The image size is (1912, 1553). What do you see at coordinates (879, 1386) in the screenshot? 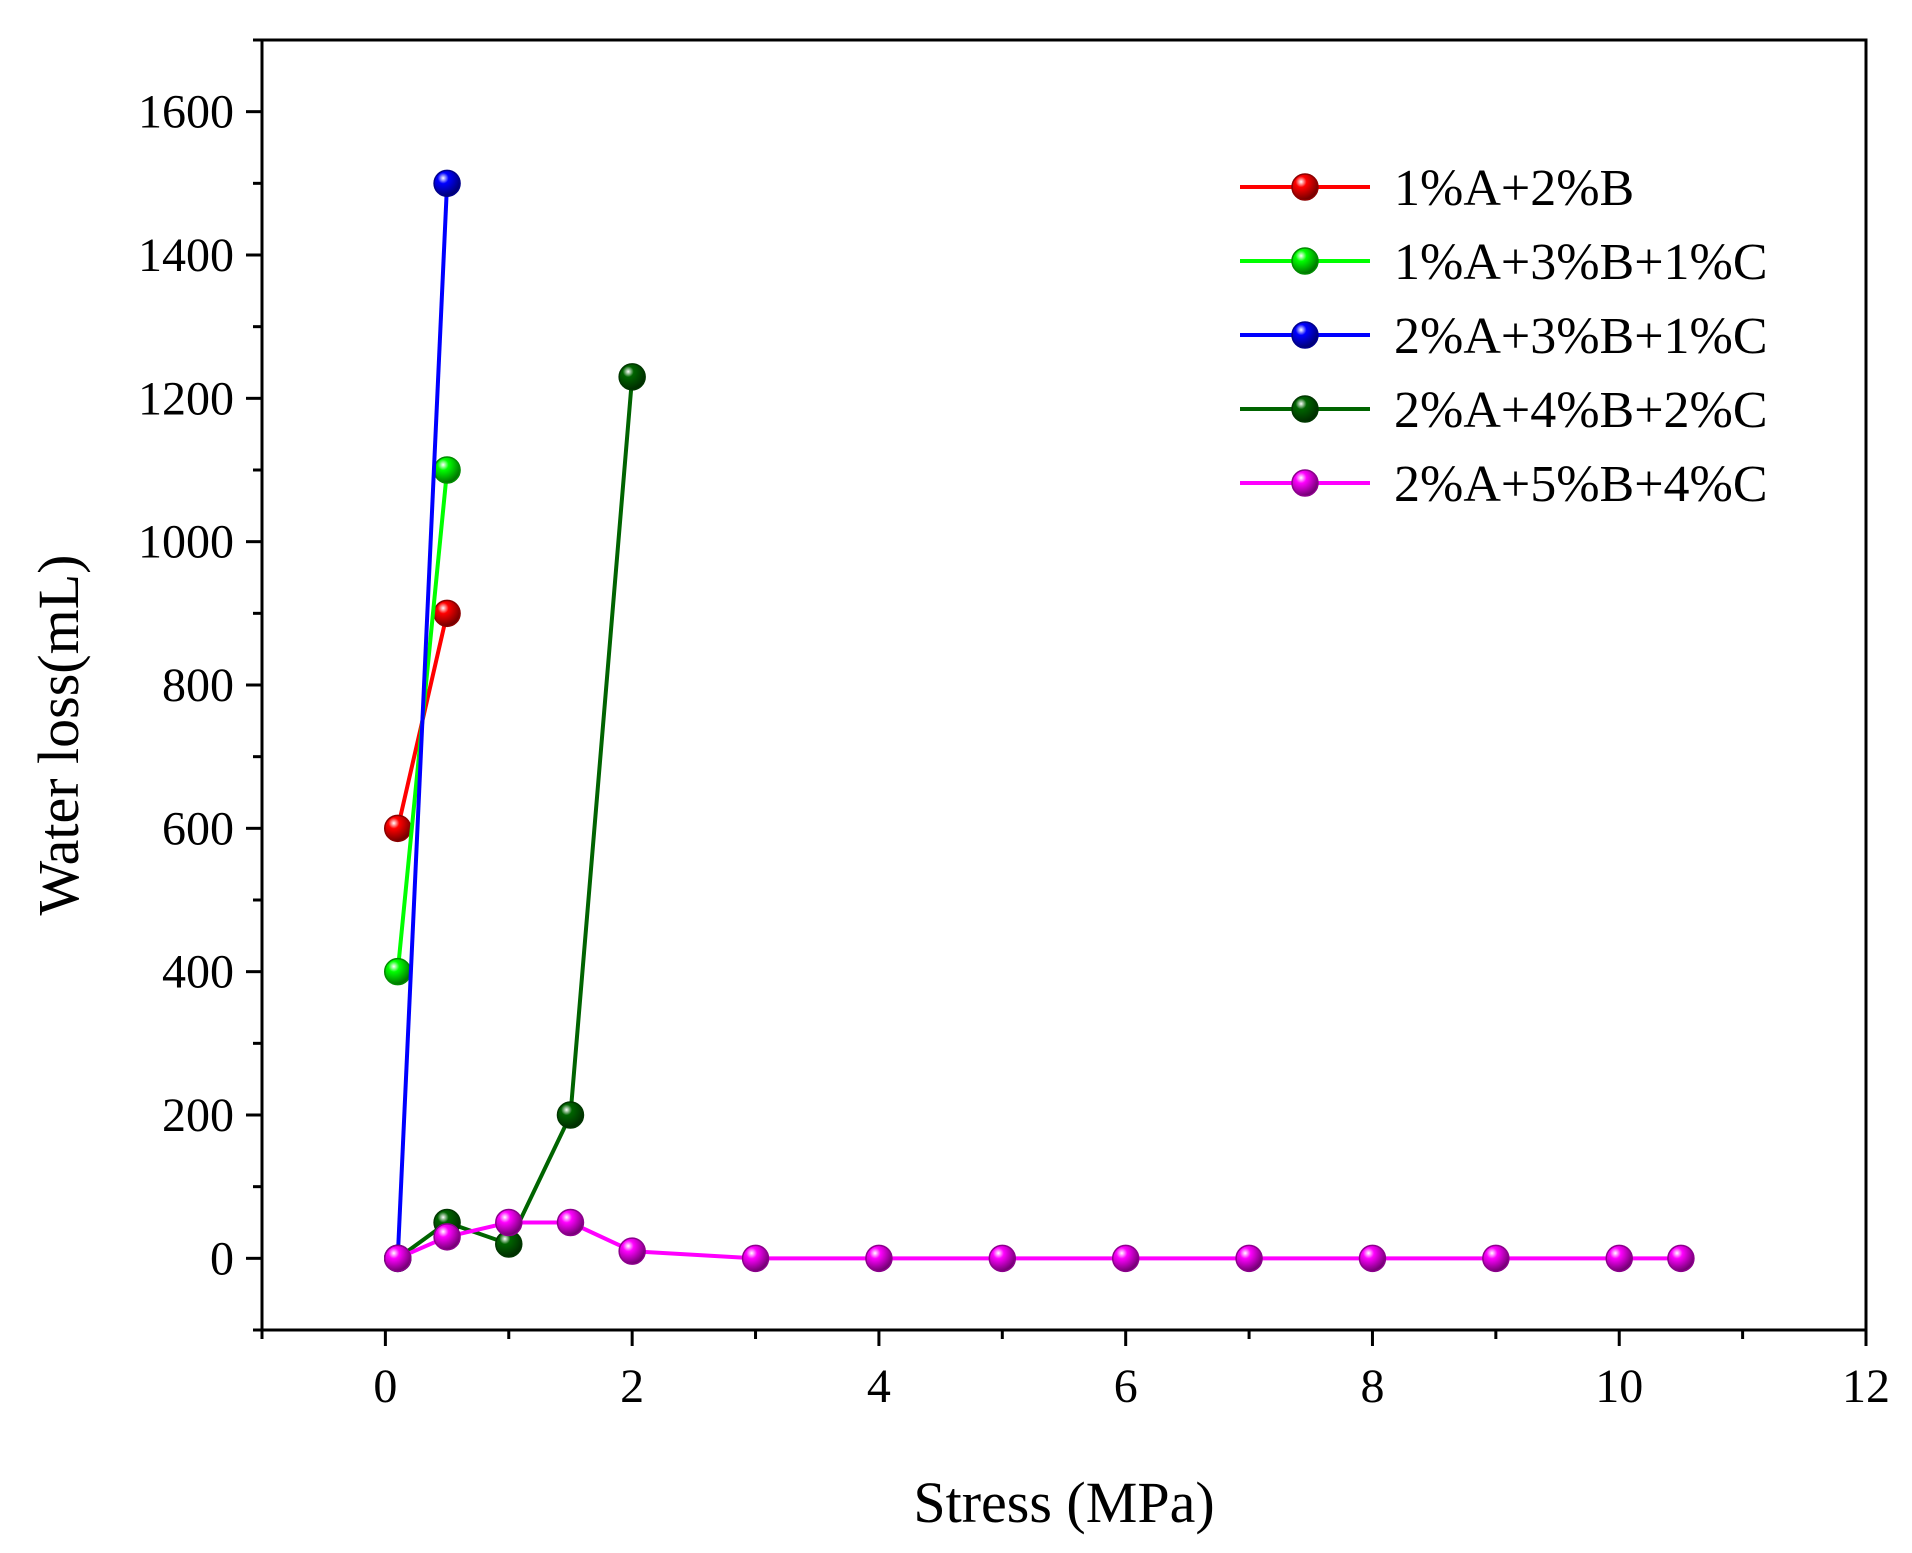
I see `x-tick-label: 4` at bounding box center [879, 1386].